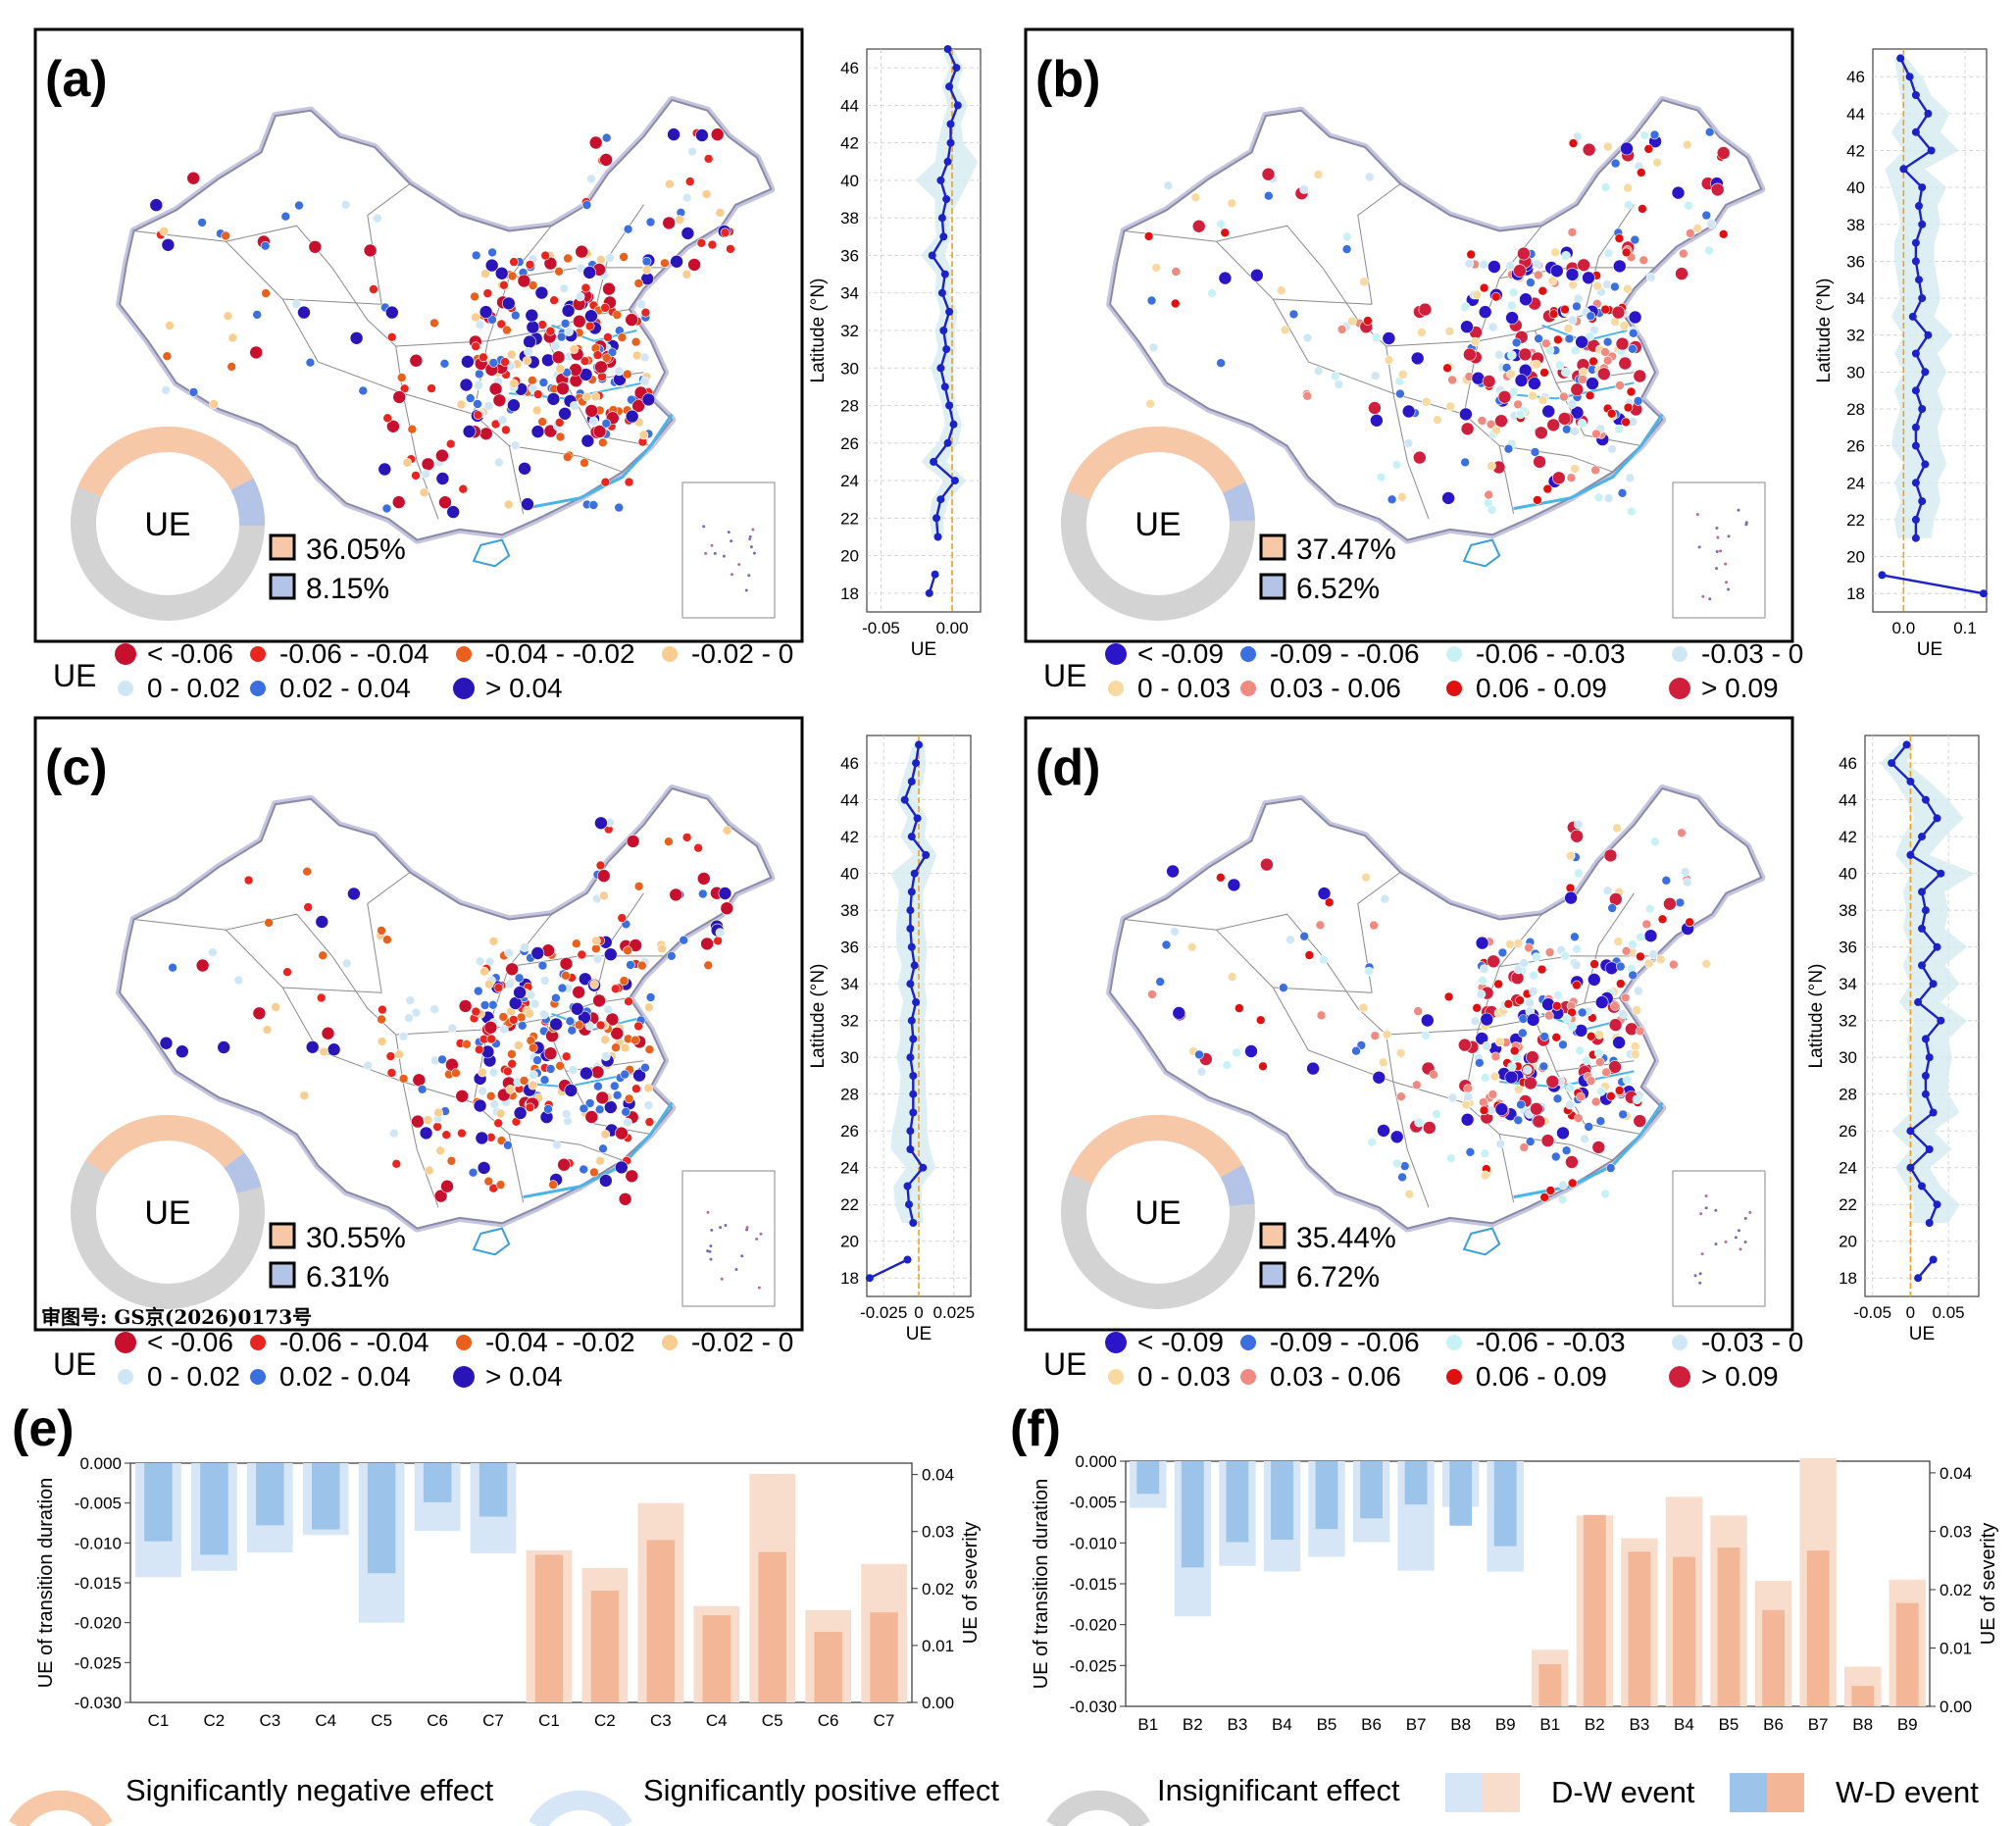  I want to click on legend-negative-label: Significantly negative effect, so click(309, 1790).